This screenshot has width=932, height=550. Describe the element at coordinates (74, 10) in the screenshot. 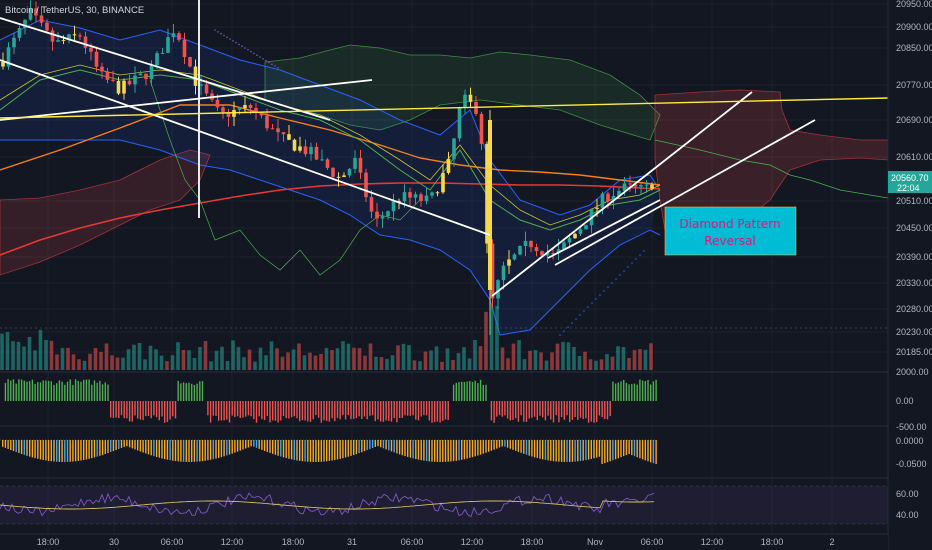

I see `symbol-title: Bitcoin / TetherUS, 30, BINANCE` at that location.